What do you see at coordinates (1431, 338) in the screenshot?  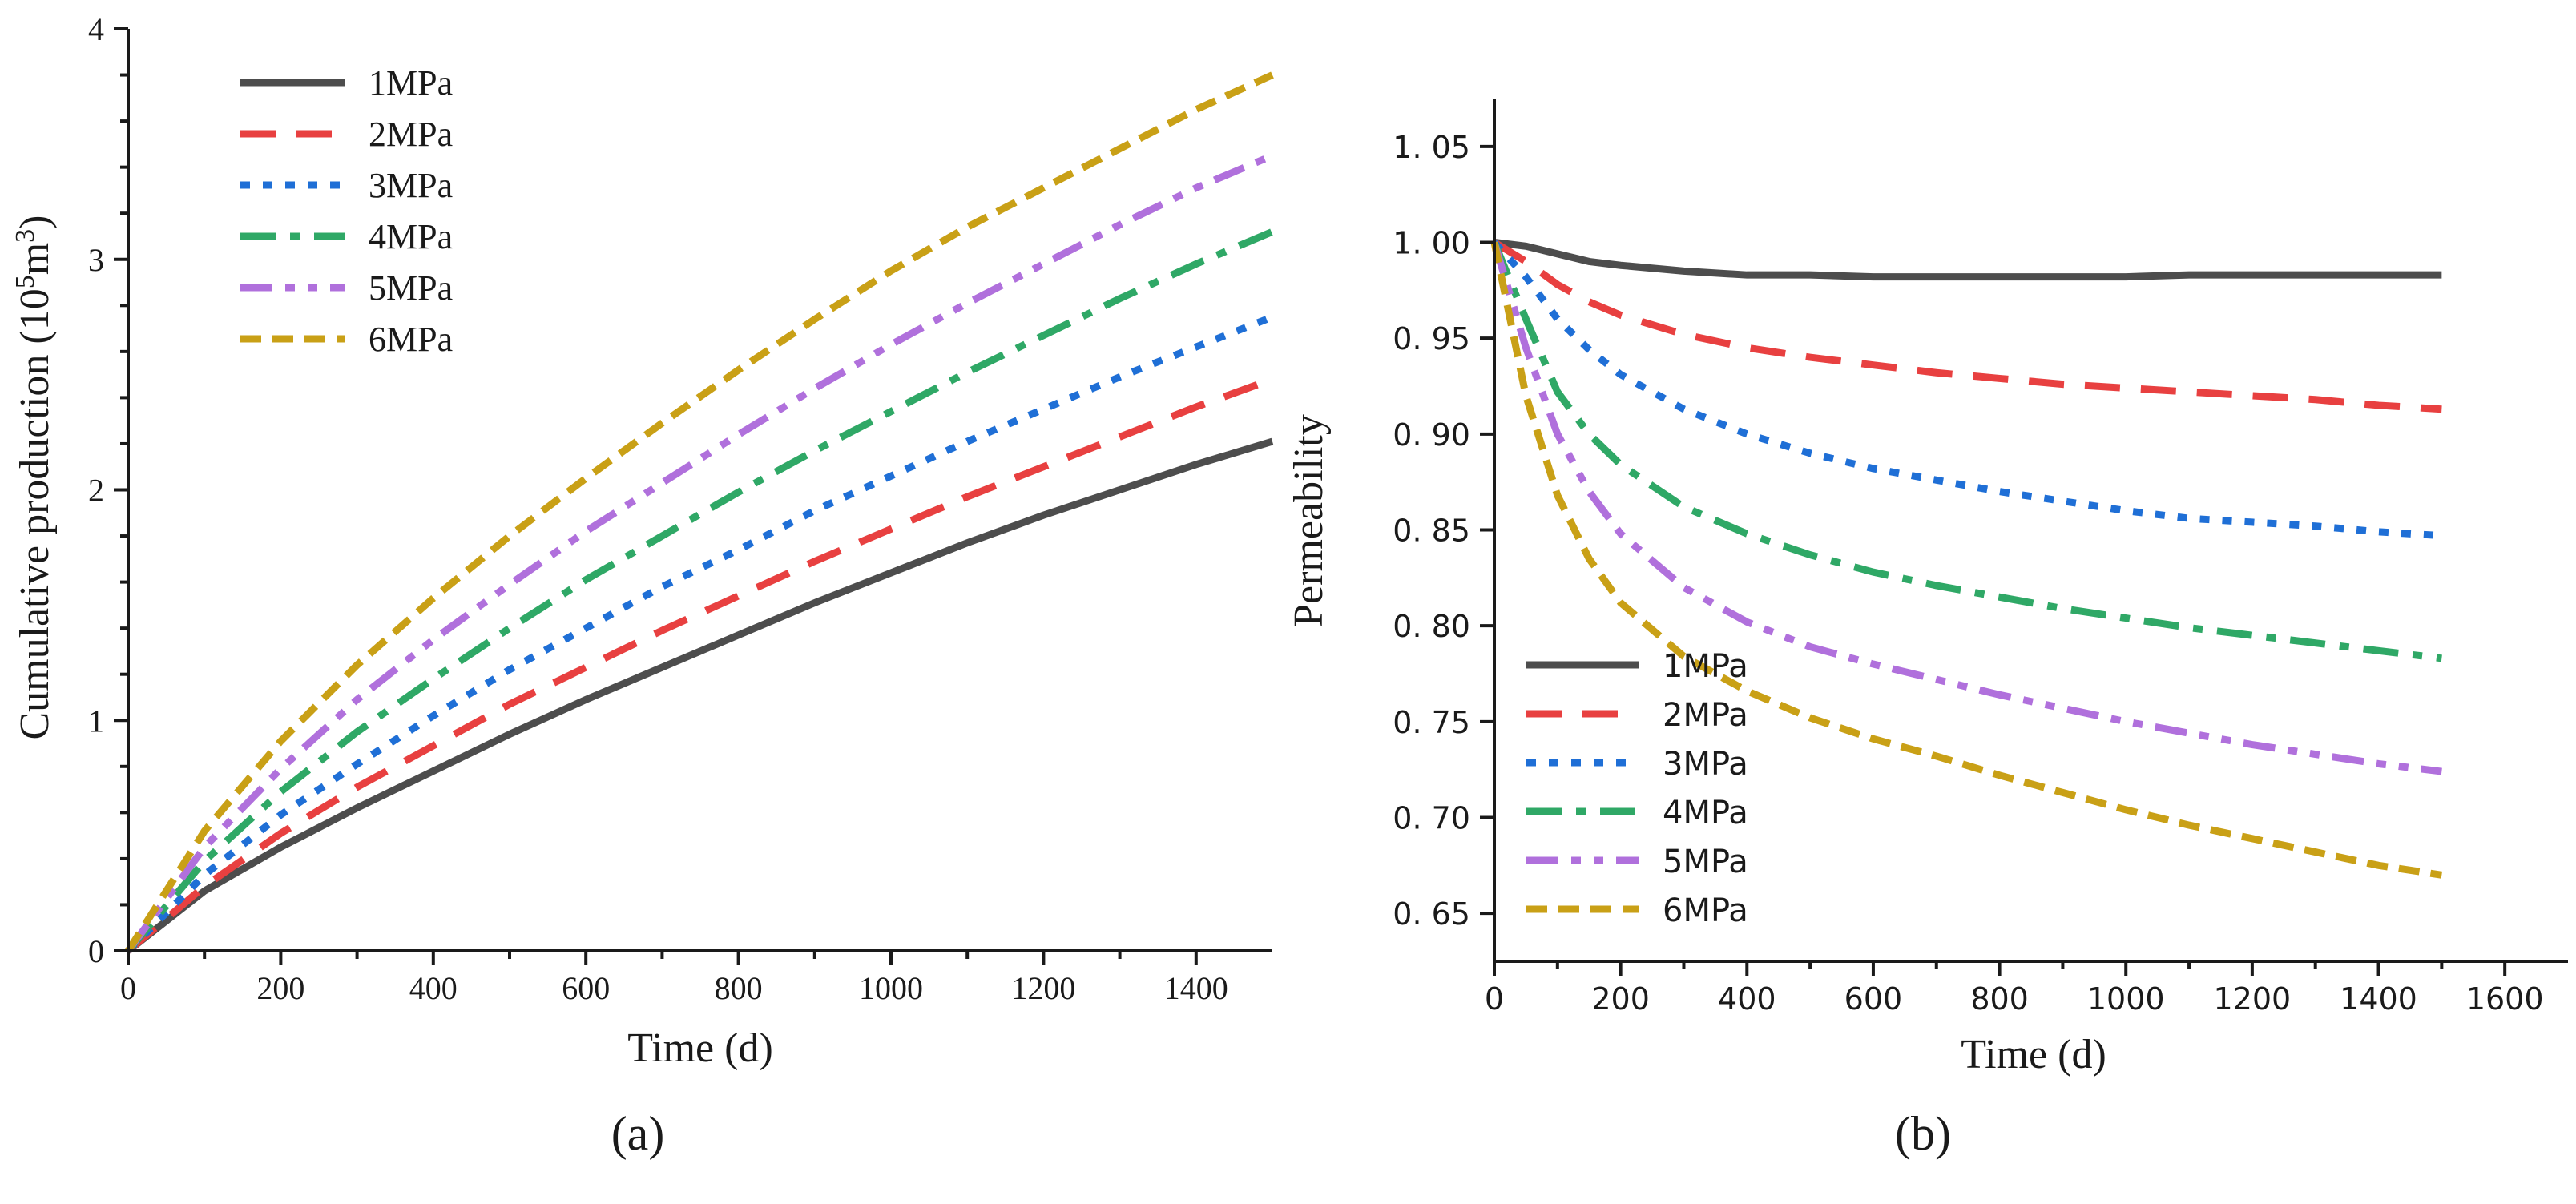 I see `y-tick-label: 0. 95` at bounding box center [1431, 338].